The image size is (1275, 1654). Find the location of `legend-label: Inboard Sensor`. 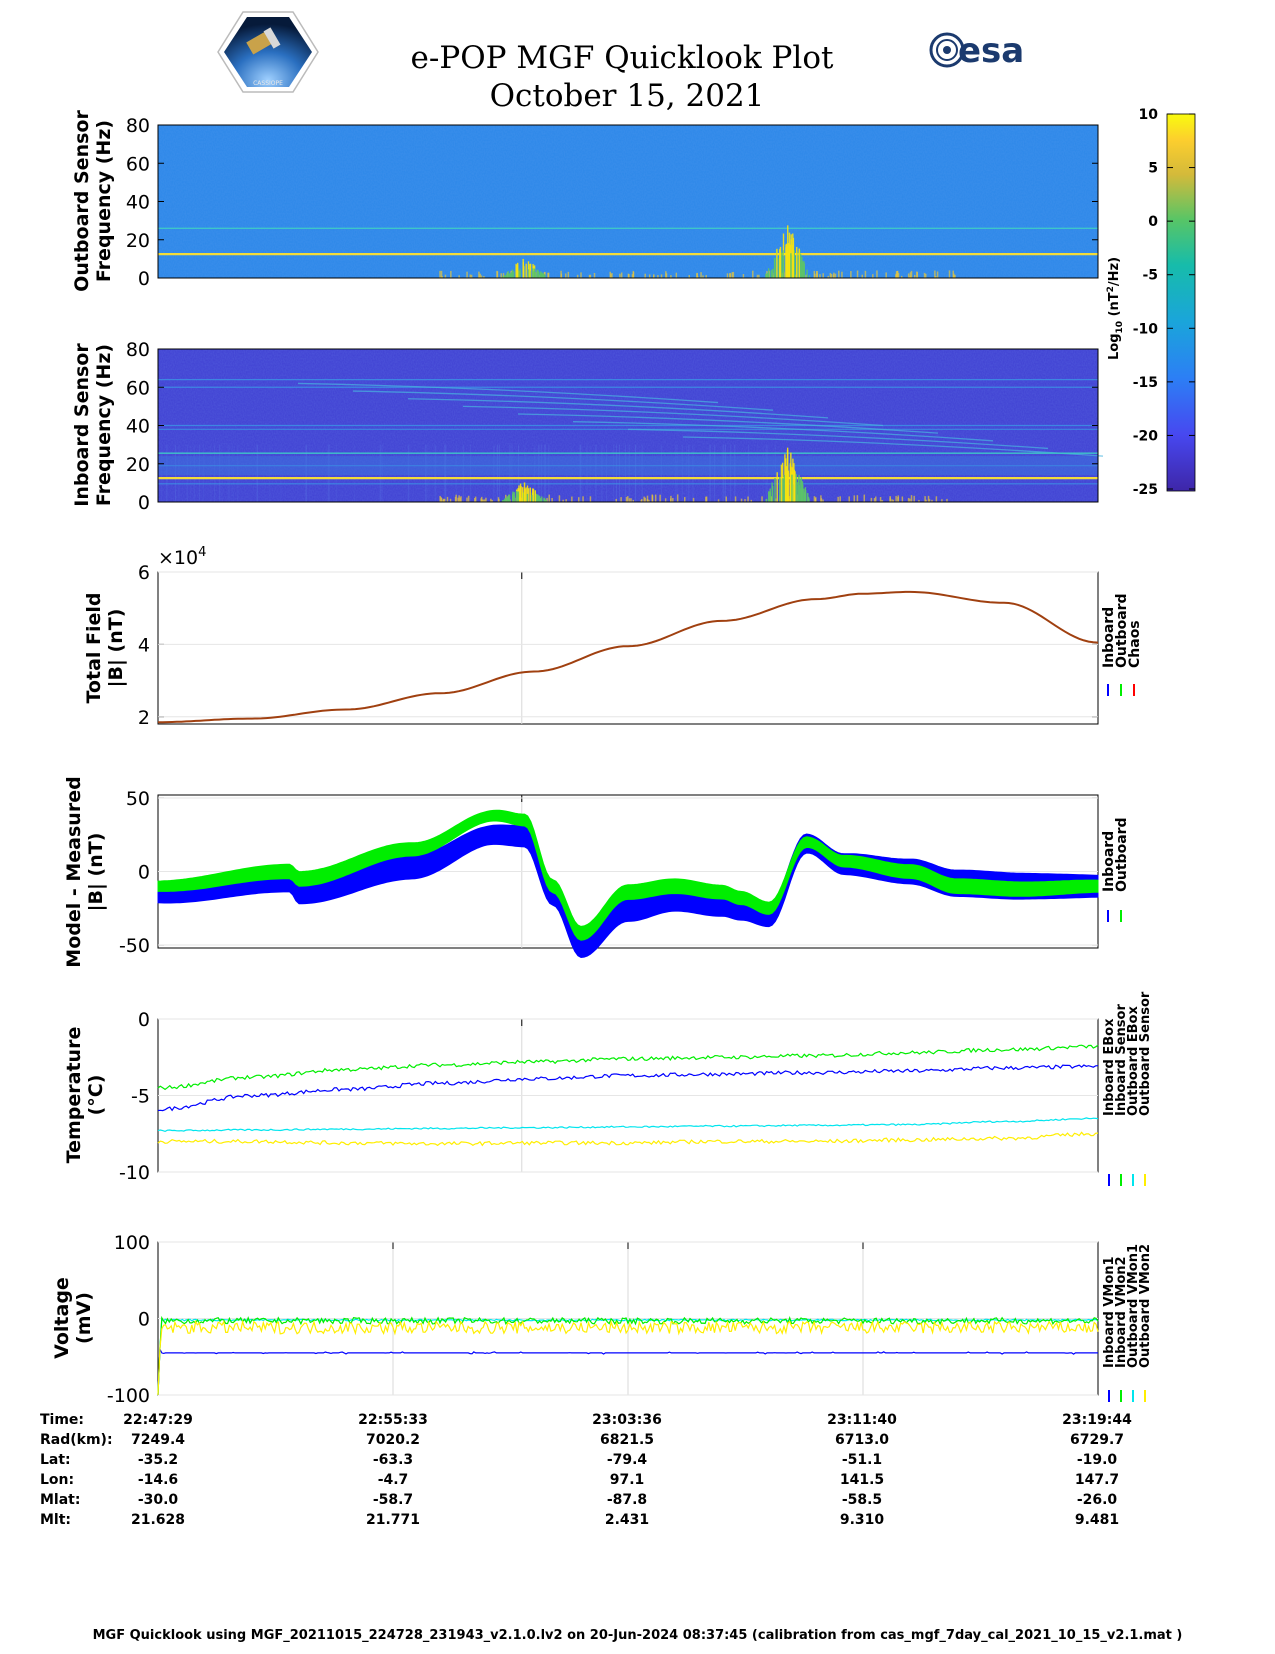

legend-label: Inboard Sensor is located at coordinates (1121, 1060).